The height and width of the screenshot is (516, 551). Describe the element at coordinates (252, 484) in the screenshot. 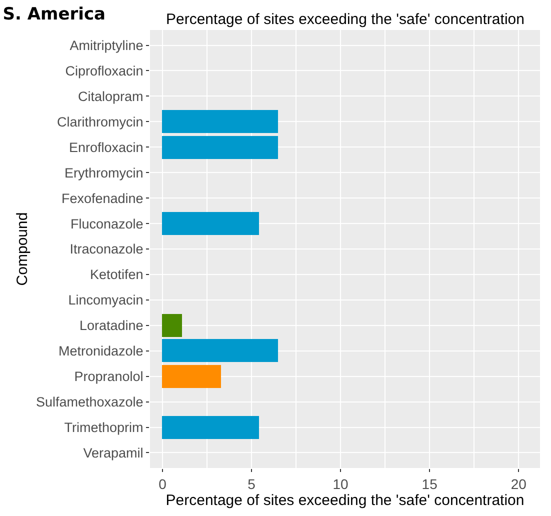

I see `x-tick-label: 5` at that location.